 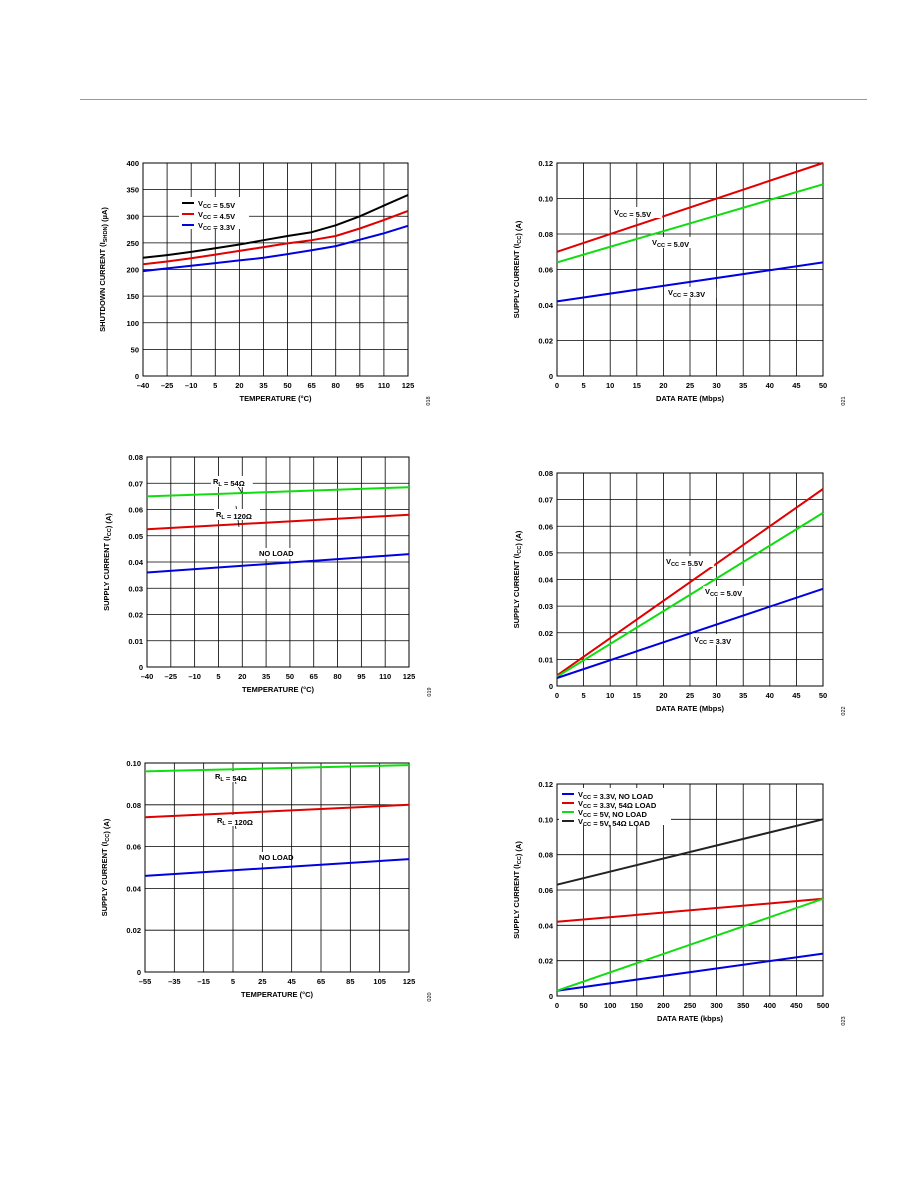 What do you see at coordinates (616, 795) in the screenshot?
I see `legend-label: VCC = 3.3V, NO LOAD` at bounding box center [616, 795].